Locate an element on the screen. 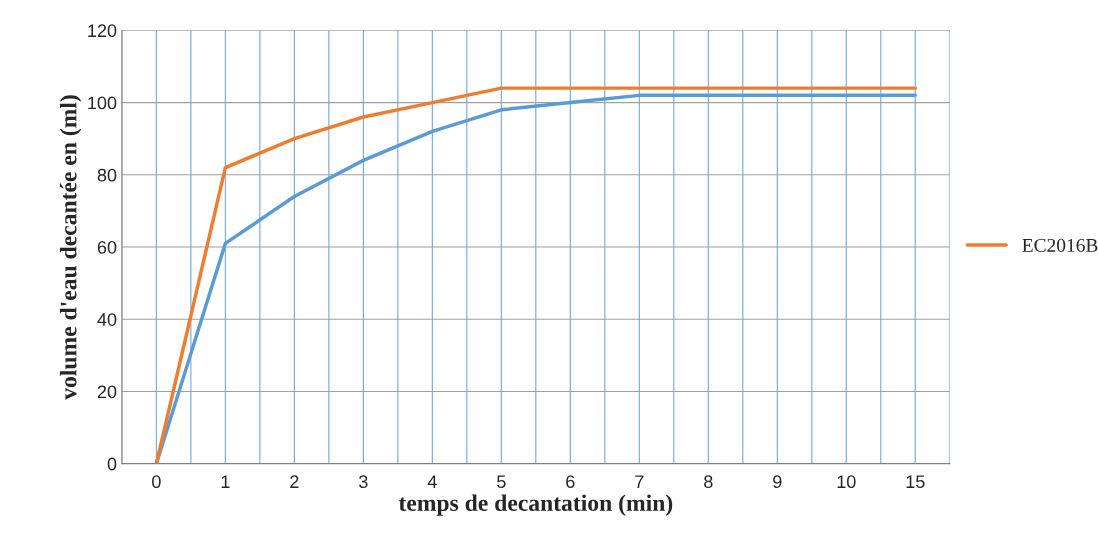 The width and height of the screenshot is (1098, 552). x-axis-title: temps de decantation (min) is located at coordinates (535, 505).